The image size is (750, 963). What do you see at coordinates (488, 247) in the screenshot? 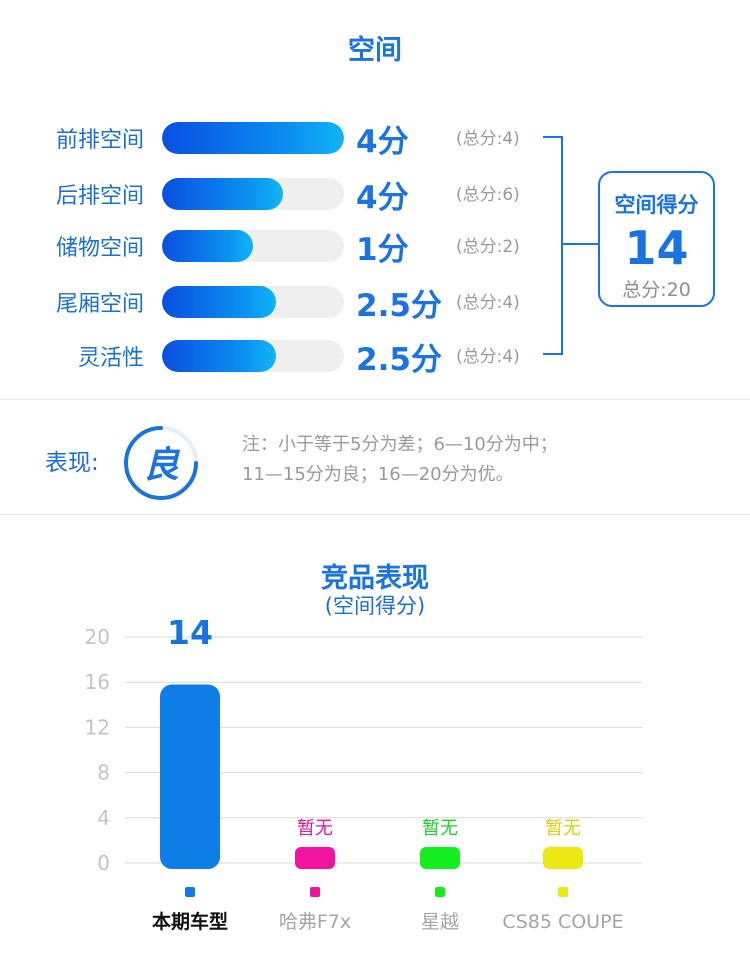
I see `score-total: (总分:2)` at bounding box center [488, 247].